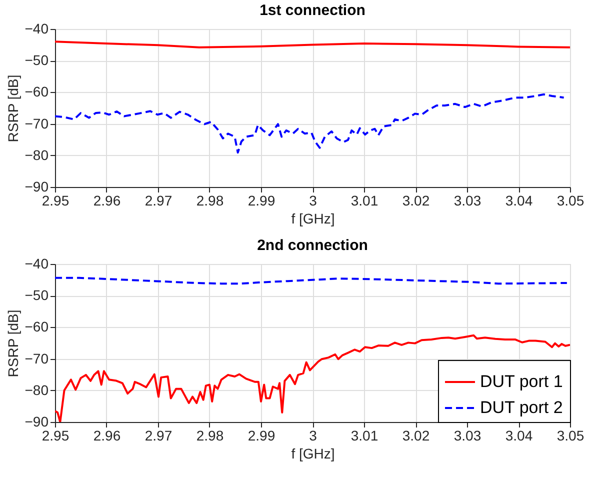 The image size is (610, 479). What do you see at coordinates (312, 245) in the screenshot?
I see `chart-title: 2nd connection` at bounding box center [312, 245].